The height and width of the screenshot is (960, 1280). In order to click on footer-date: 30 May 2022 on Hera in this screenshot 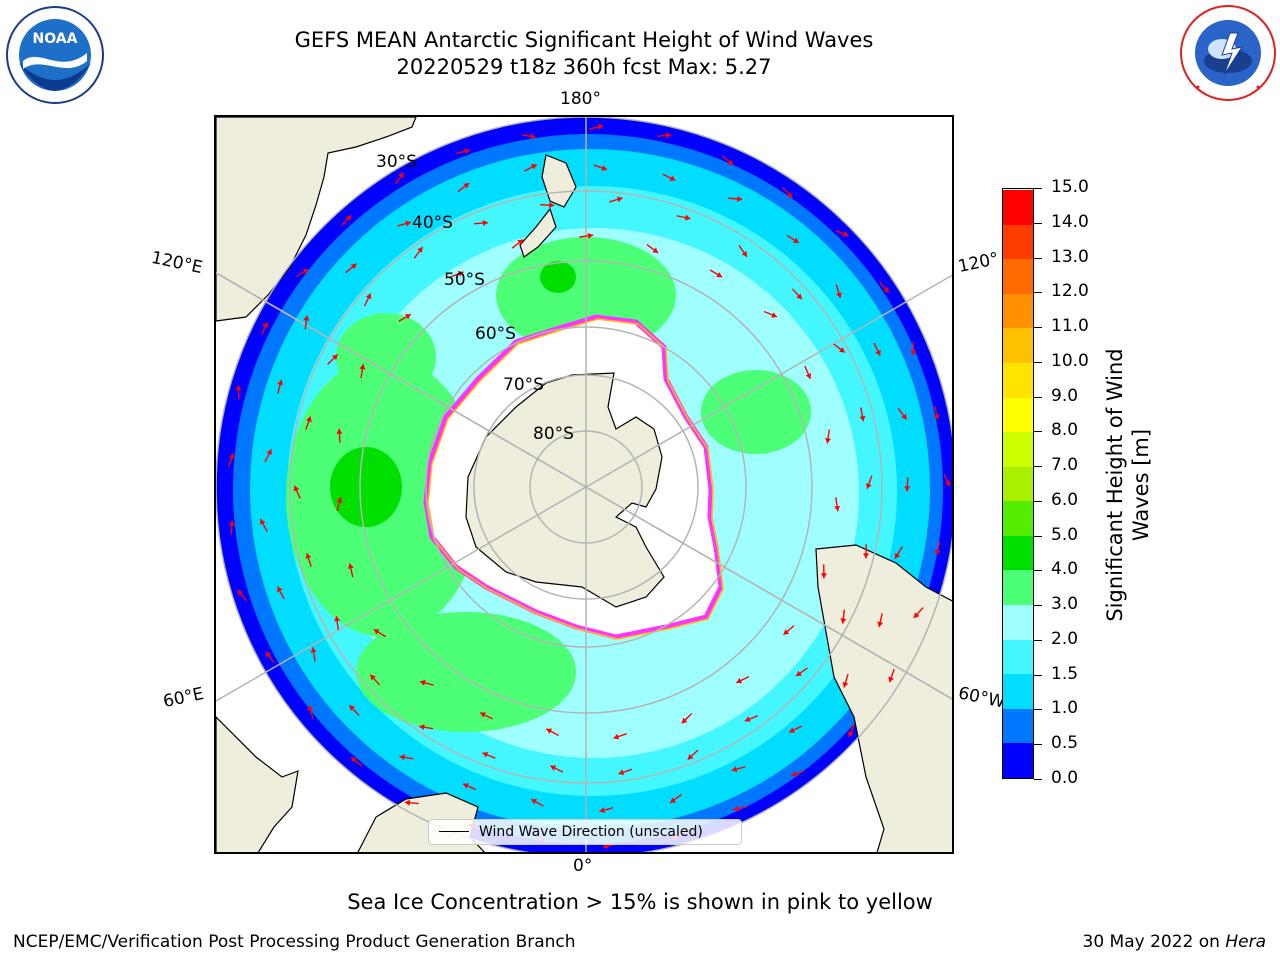, I will do `click(1175, 942)`.